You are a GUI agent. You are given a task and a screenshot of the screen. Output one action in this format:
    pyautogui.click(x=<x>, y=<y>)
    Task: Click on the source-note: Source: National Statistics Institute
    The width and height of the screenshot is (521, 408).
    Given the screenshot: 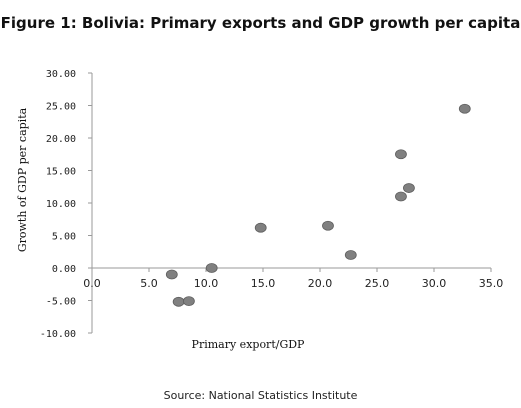 What is the action you would take?
    pyautogui.click(x=260, y=395)
    